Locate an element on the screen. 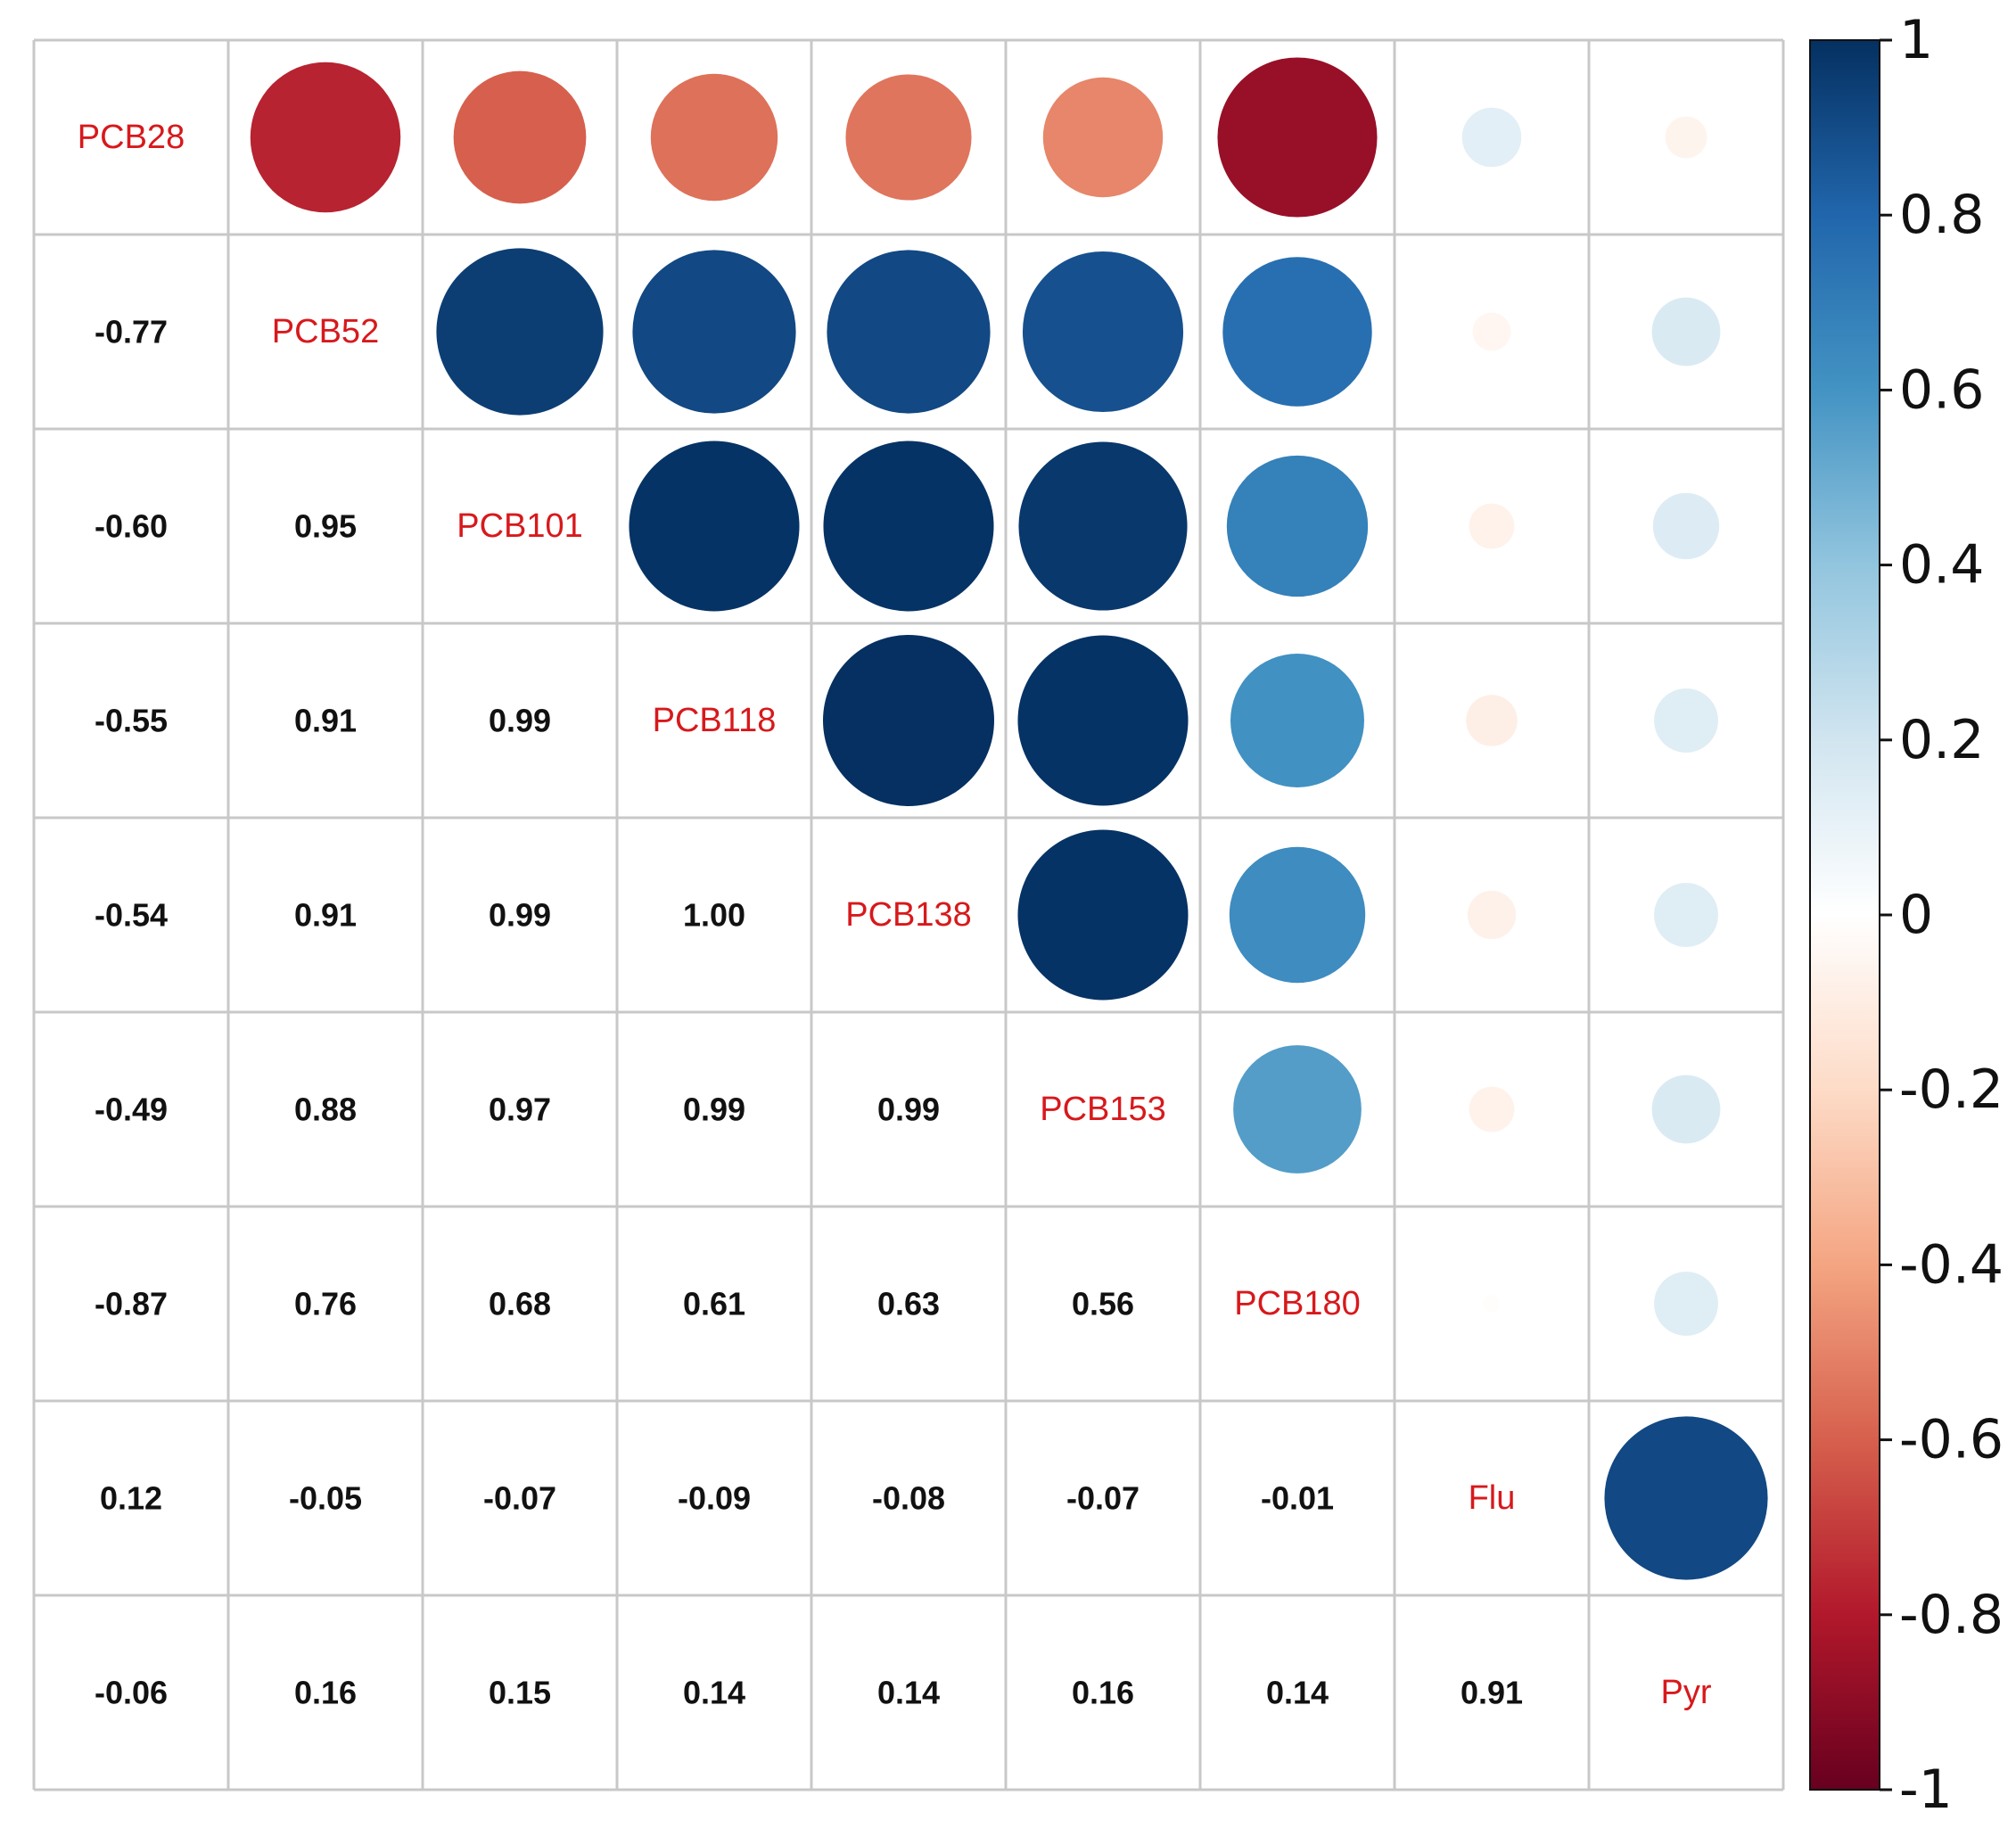  coefficient-label: 0.68 is located at coordinates (520, 1304).